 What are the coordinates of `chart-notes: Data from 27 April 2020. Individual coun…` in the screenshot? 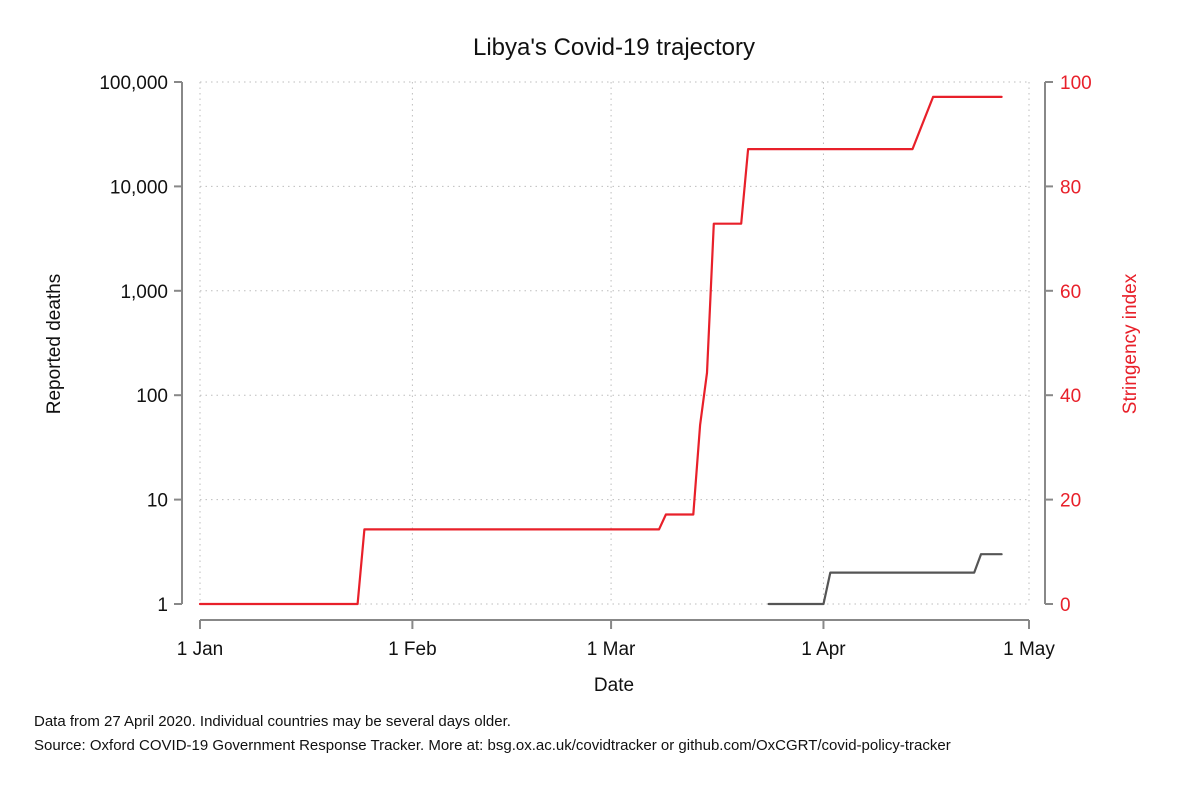 It's located at (492, 734).